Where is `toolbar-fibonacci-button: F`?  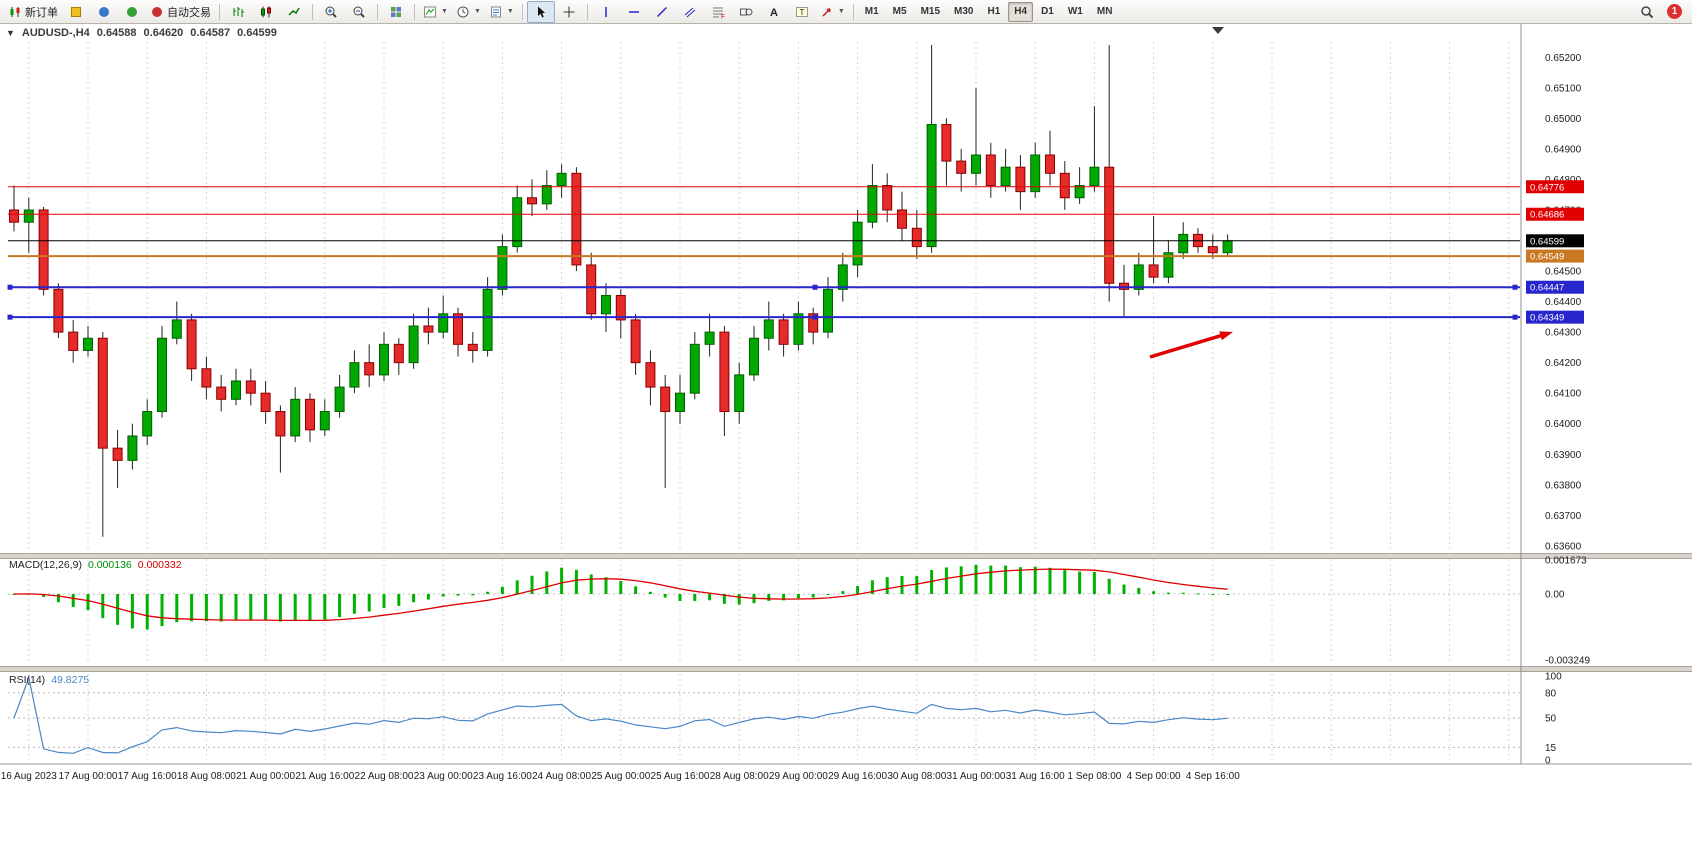
toolbar-fibonacci-button: F is located at coordinates (718, 12).